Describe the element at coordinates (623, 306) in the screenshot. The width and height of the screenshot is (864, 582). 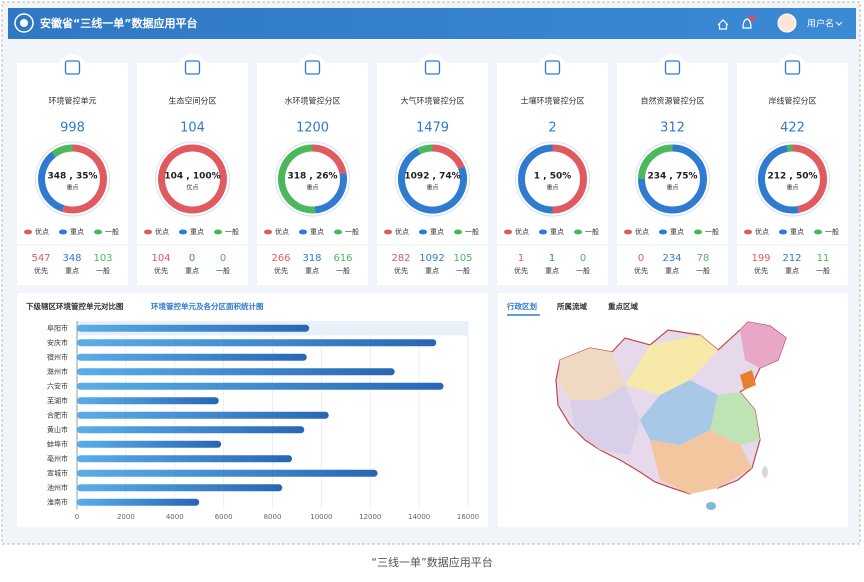
I see `panel-tab: 重点区域` at that location.